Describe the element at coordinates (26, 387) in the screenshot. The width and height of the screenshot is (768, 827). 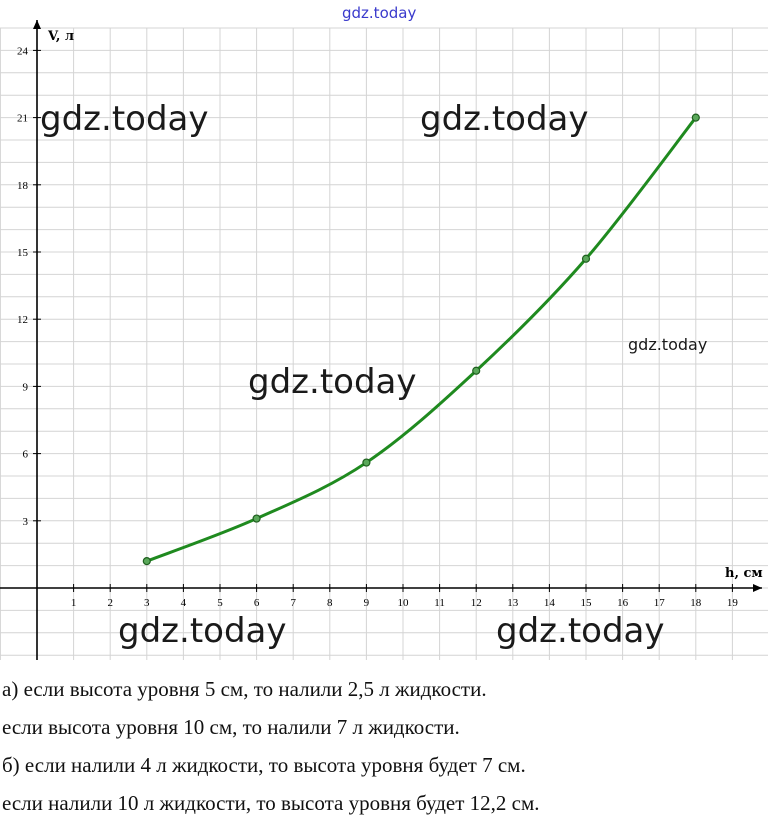
I see `y-tick-label: 9` at that location.